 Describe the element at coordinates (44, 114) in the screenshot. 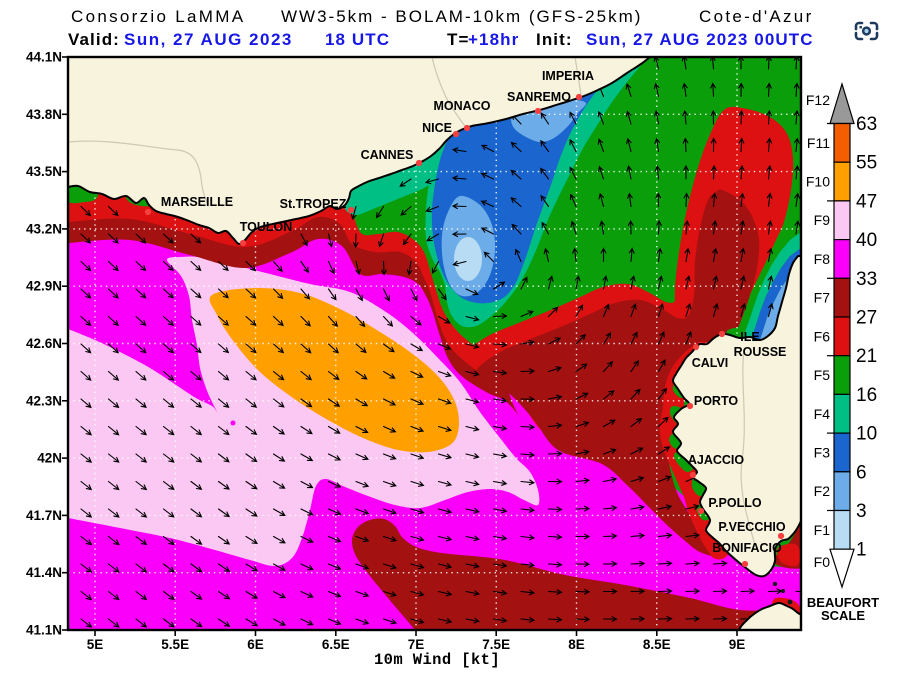

I see `svg-text: 43.8N` at that location.